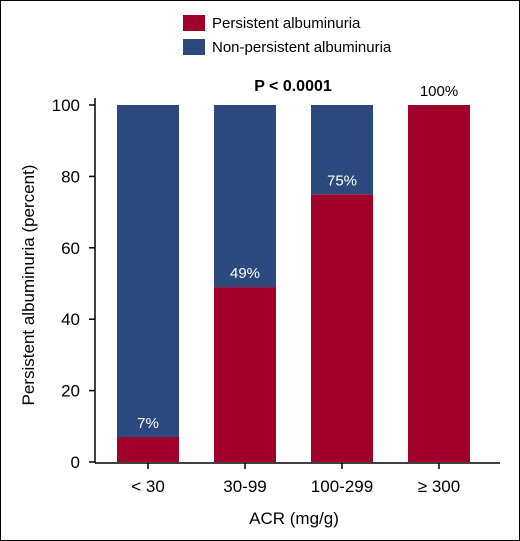  Describe the element at coordinates (194, 47) in the screenshot. I see `legend-swatch-non-persistent` at that location.